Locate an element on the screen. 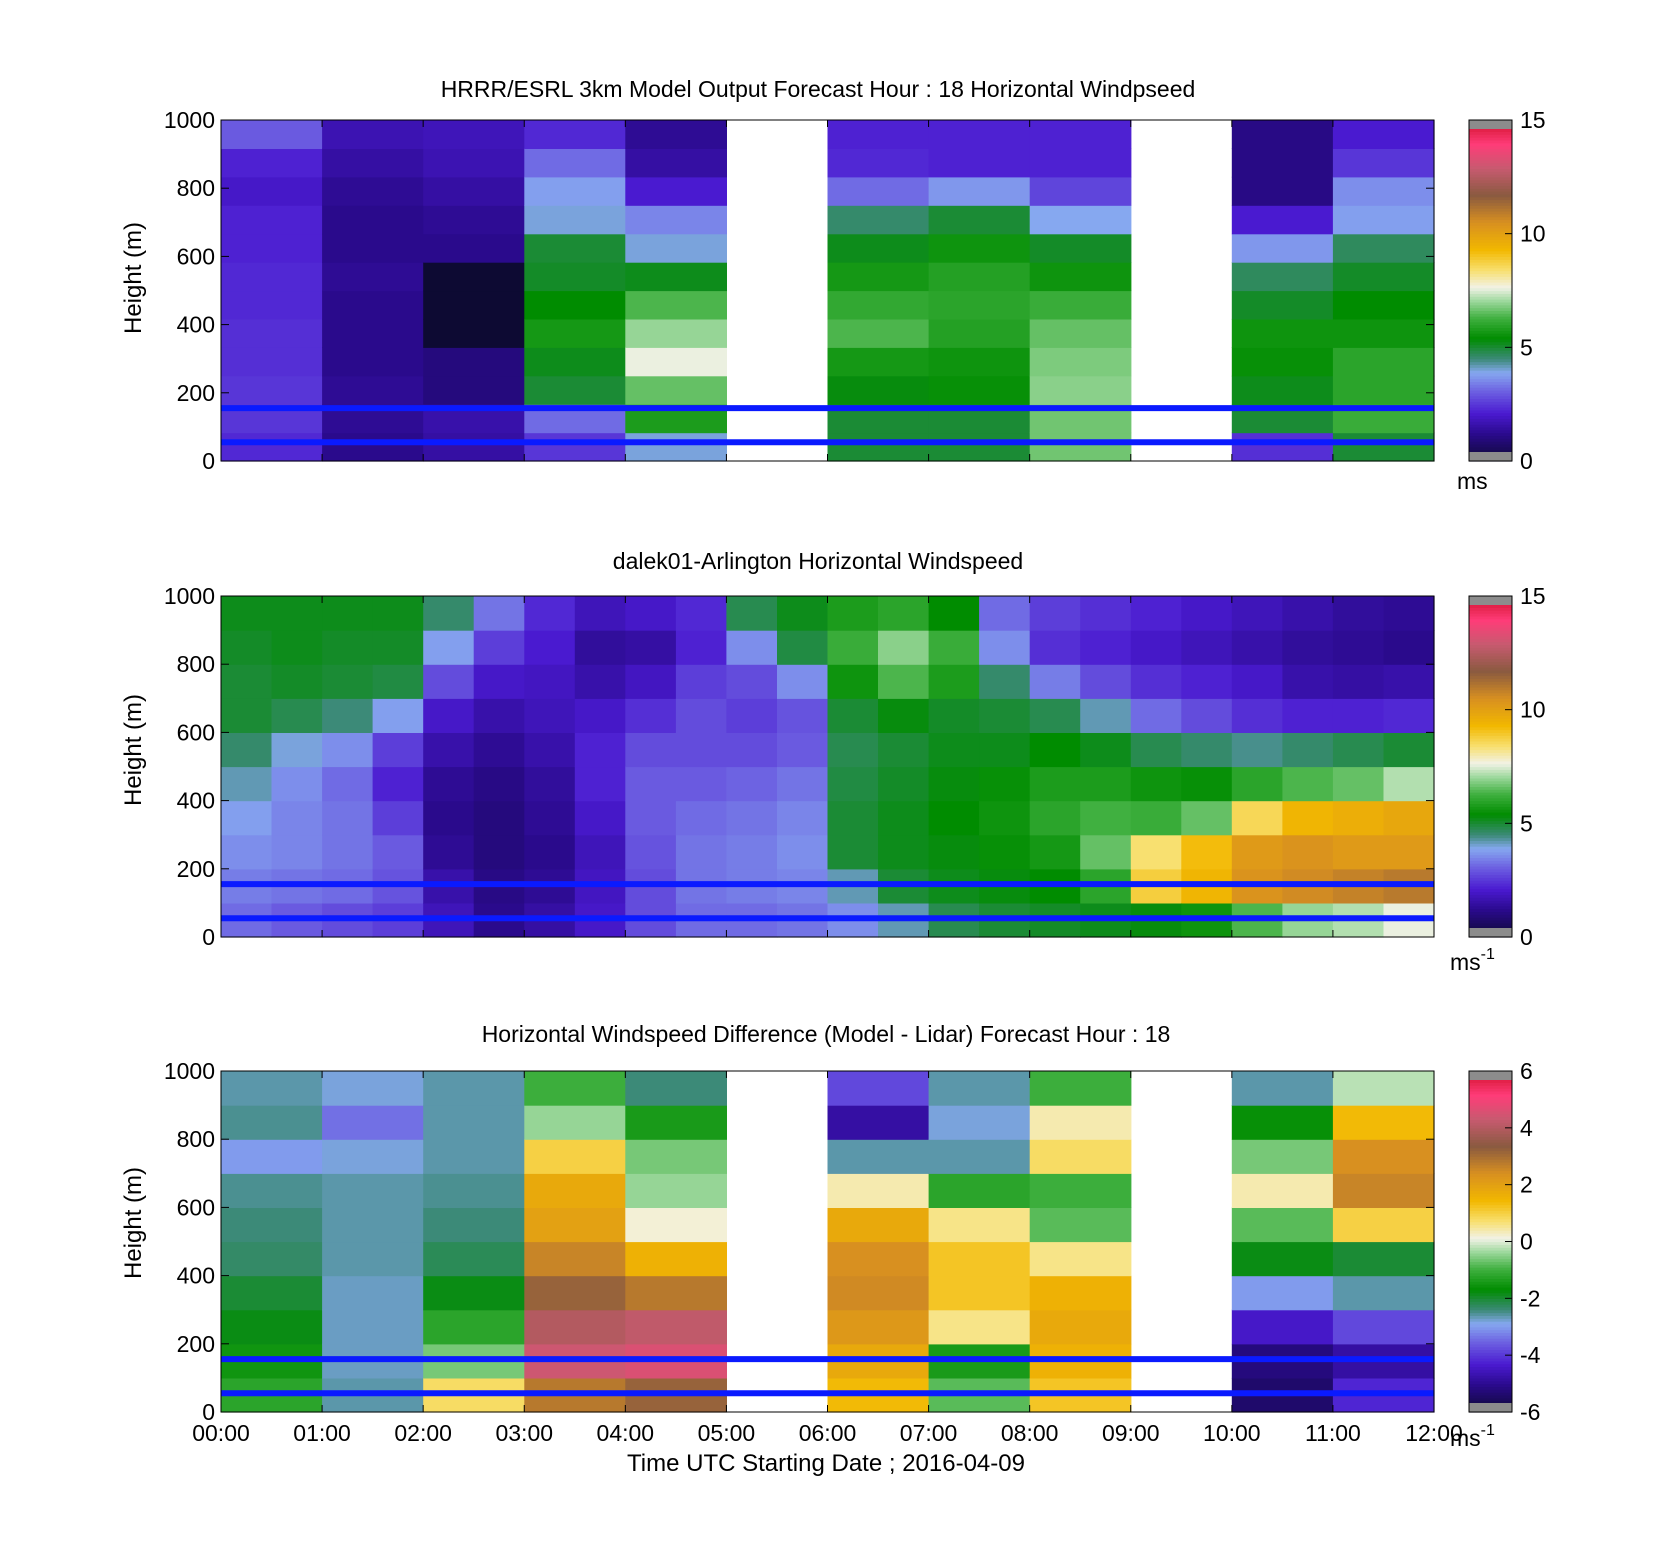 This screenshot has width=1680, height=1561. colorbar-tick-label: -6 is located at coordinates (1530, 1412).